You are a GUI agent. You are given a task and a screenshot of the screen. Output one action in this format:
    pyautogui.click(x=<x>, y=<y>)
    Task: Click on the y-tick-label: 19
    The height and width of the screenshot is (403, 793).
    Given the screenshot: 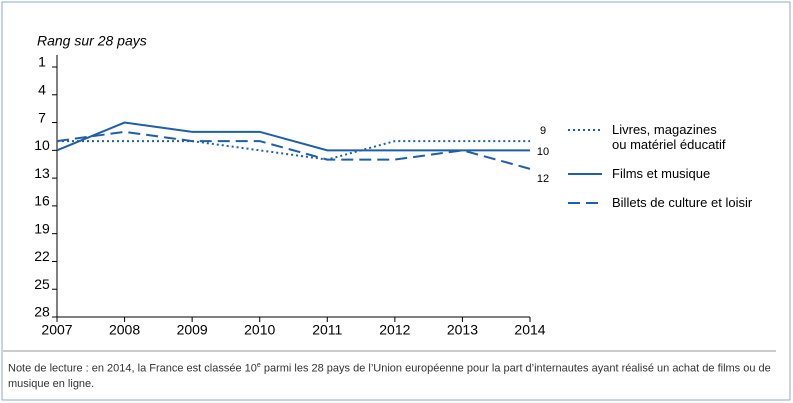 What is the action you would take?
    pyautogui.click(x=42, y=228)
    